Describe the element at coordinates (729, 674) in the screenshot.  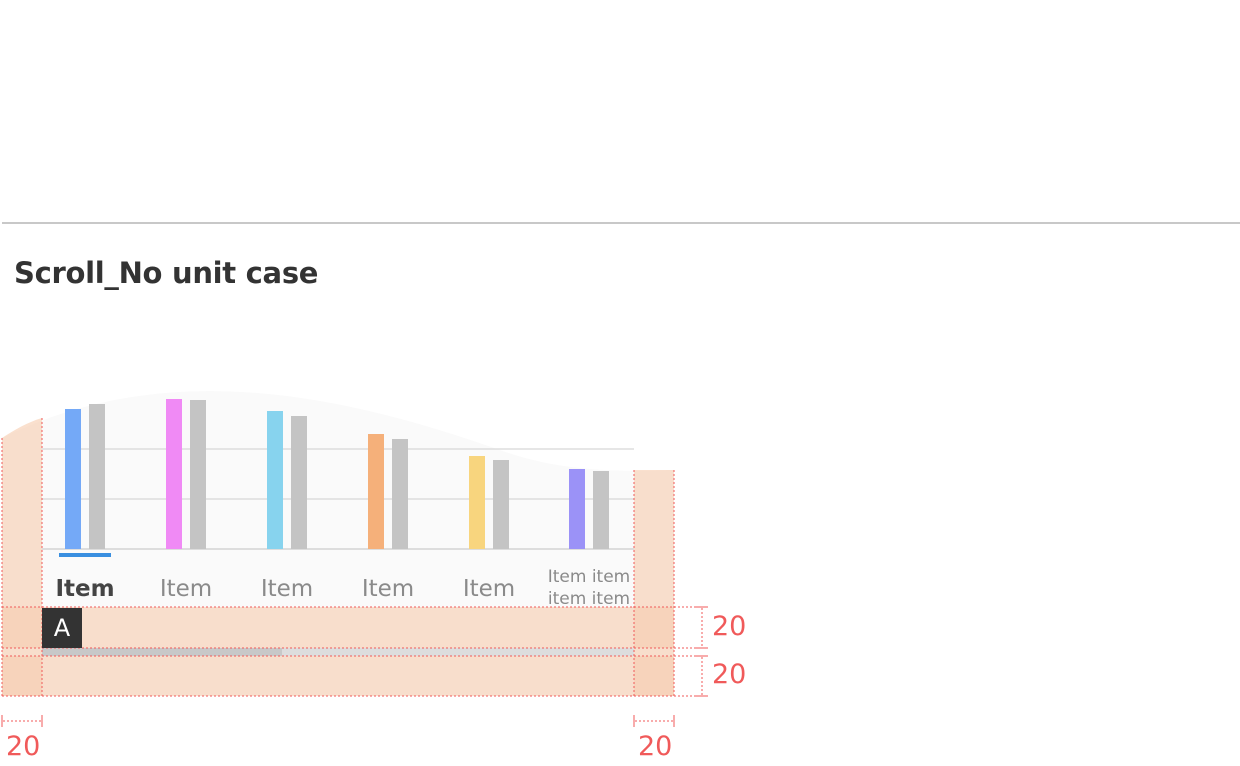
I see `dimension-label-row-bottom: 20` at that location.